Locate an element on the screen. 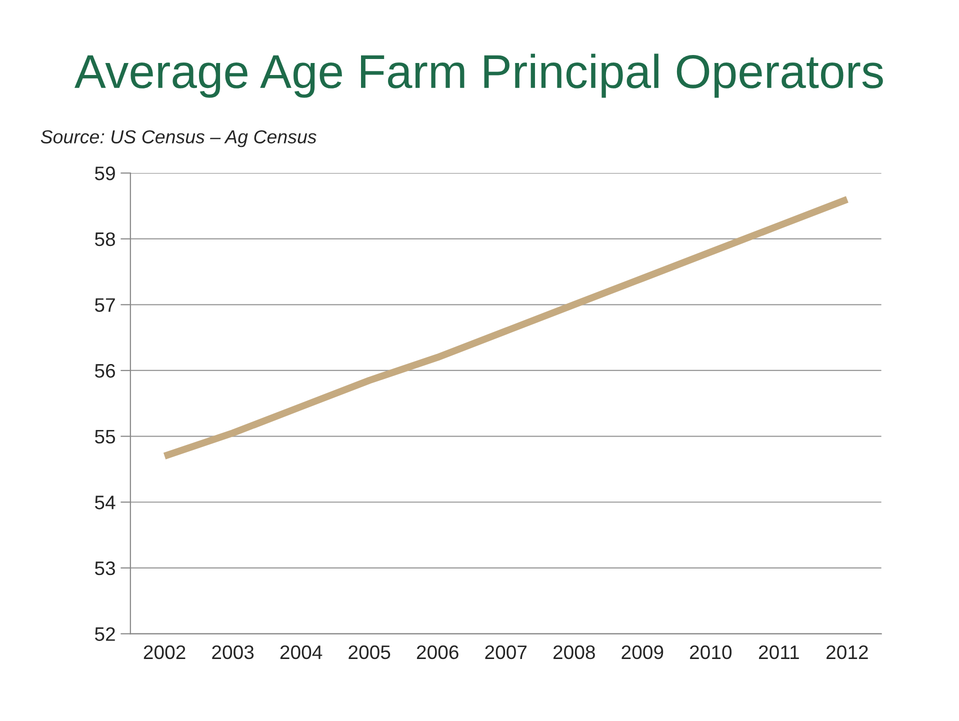  x-tick-label: 2009 is located at coordinates (643, 652).